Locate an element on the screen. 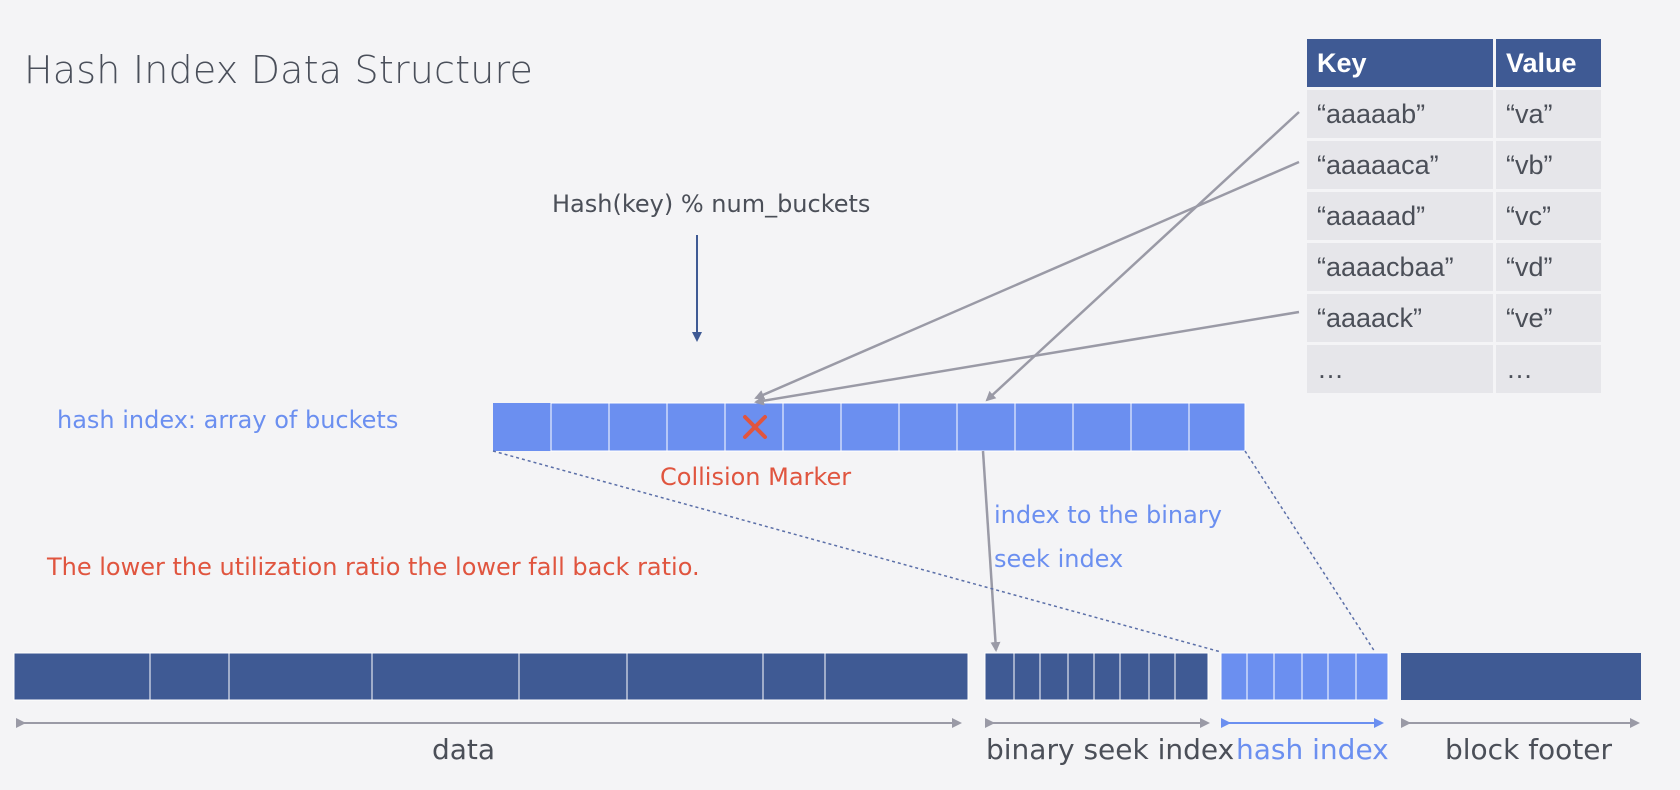  collision-x-icon is located at coordinates (755, 427).